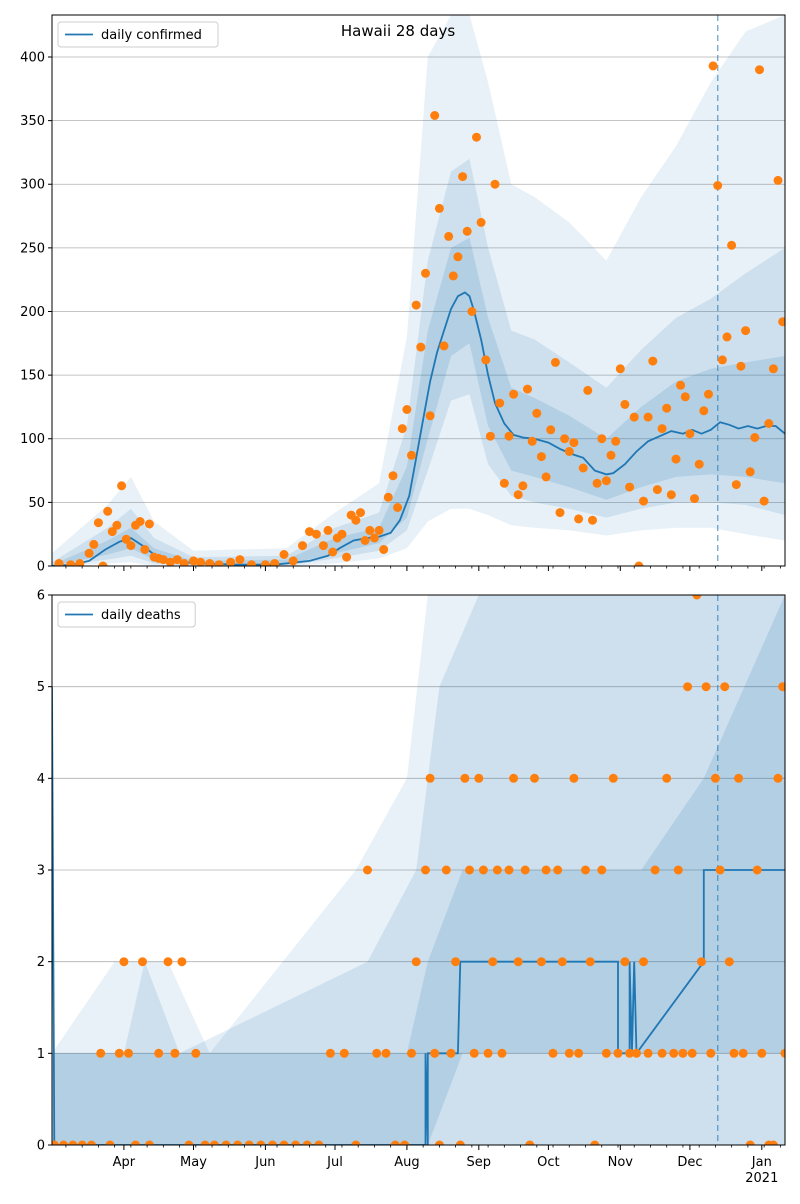 This screenshot has width=800, height=1204. What do you see at coordinates (32, 312) in the screenshot?
I see `confirmed-y-tick-label: 200` at bounding box center [32, 312].